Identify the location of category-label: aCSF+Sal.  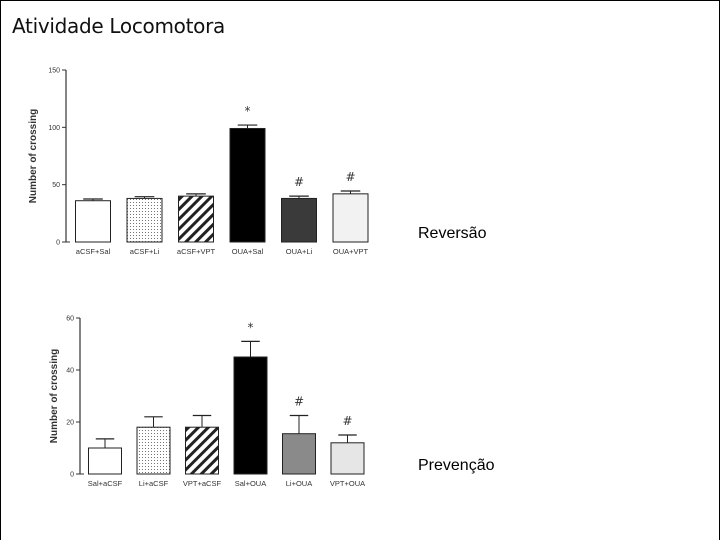
(93, 251).